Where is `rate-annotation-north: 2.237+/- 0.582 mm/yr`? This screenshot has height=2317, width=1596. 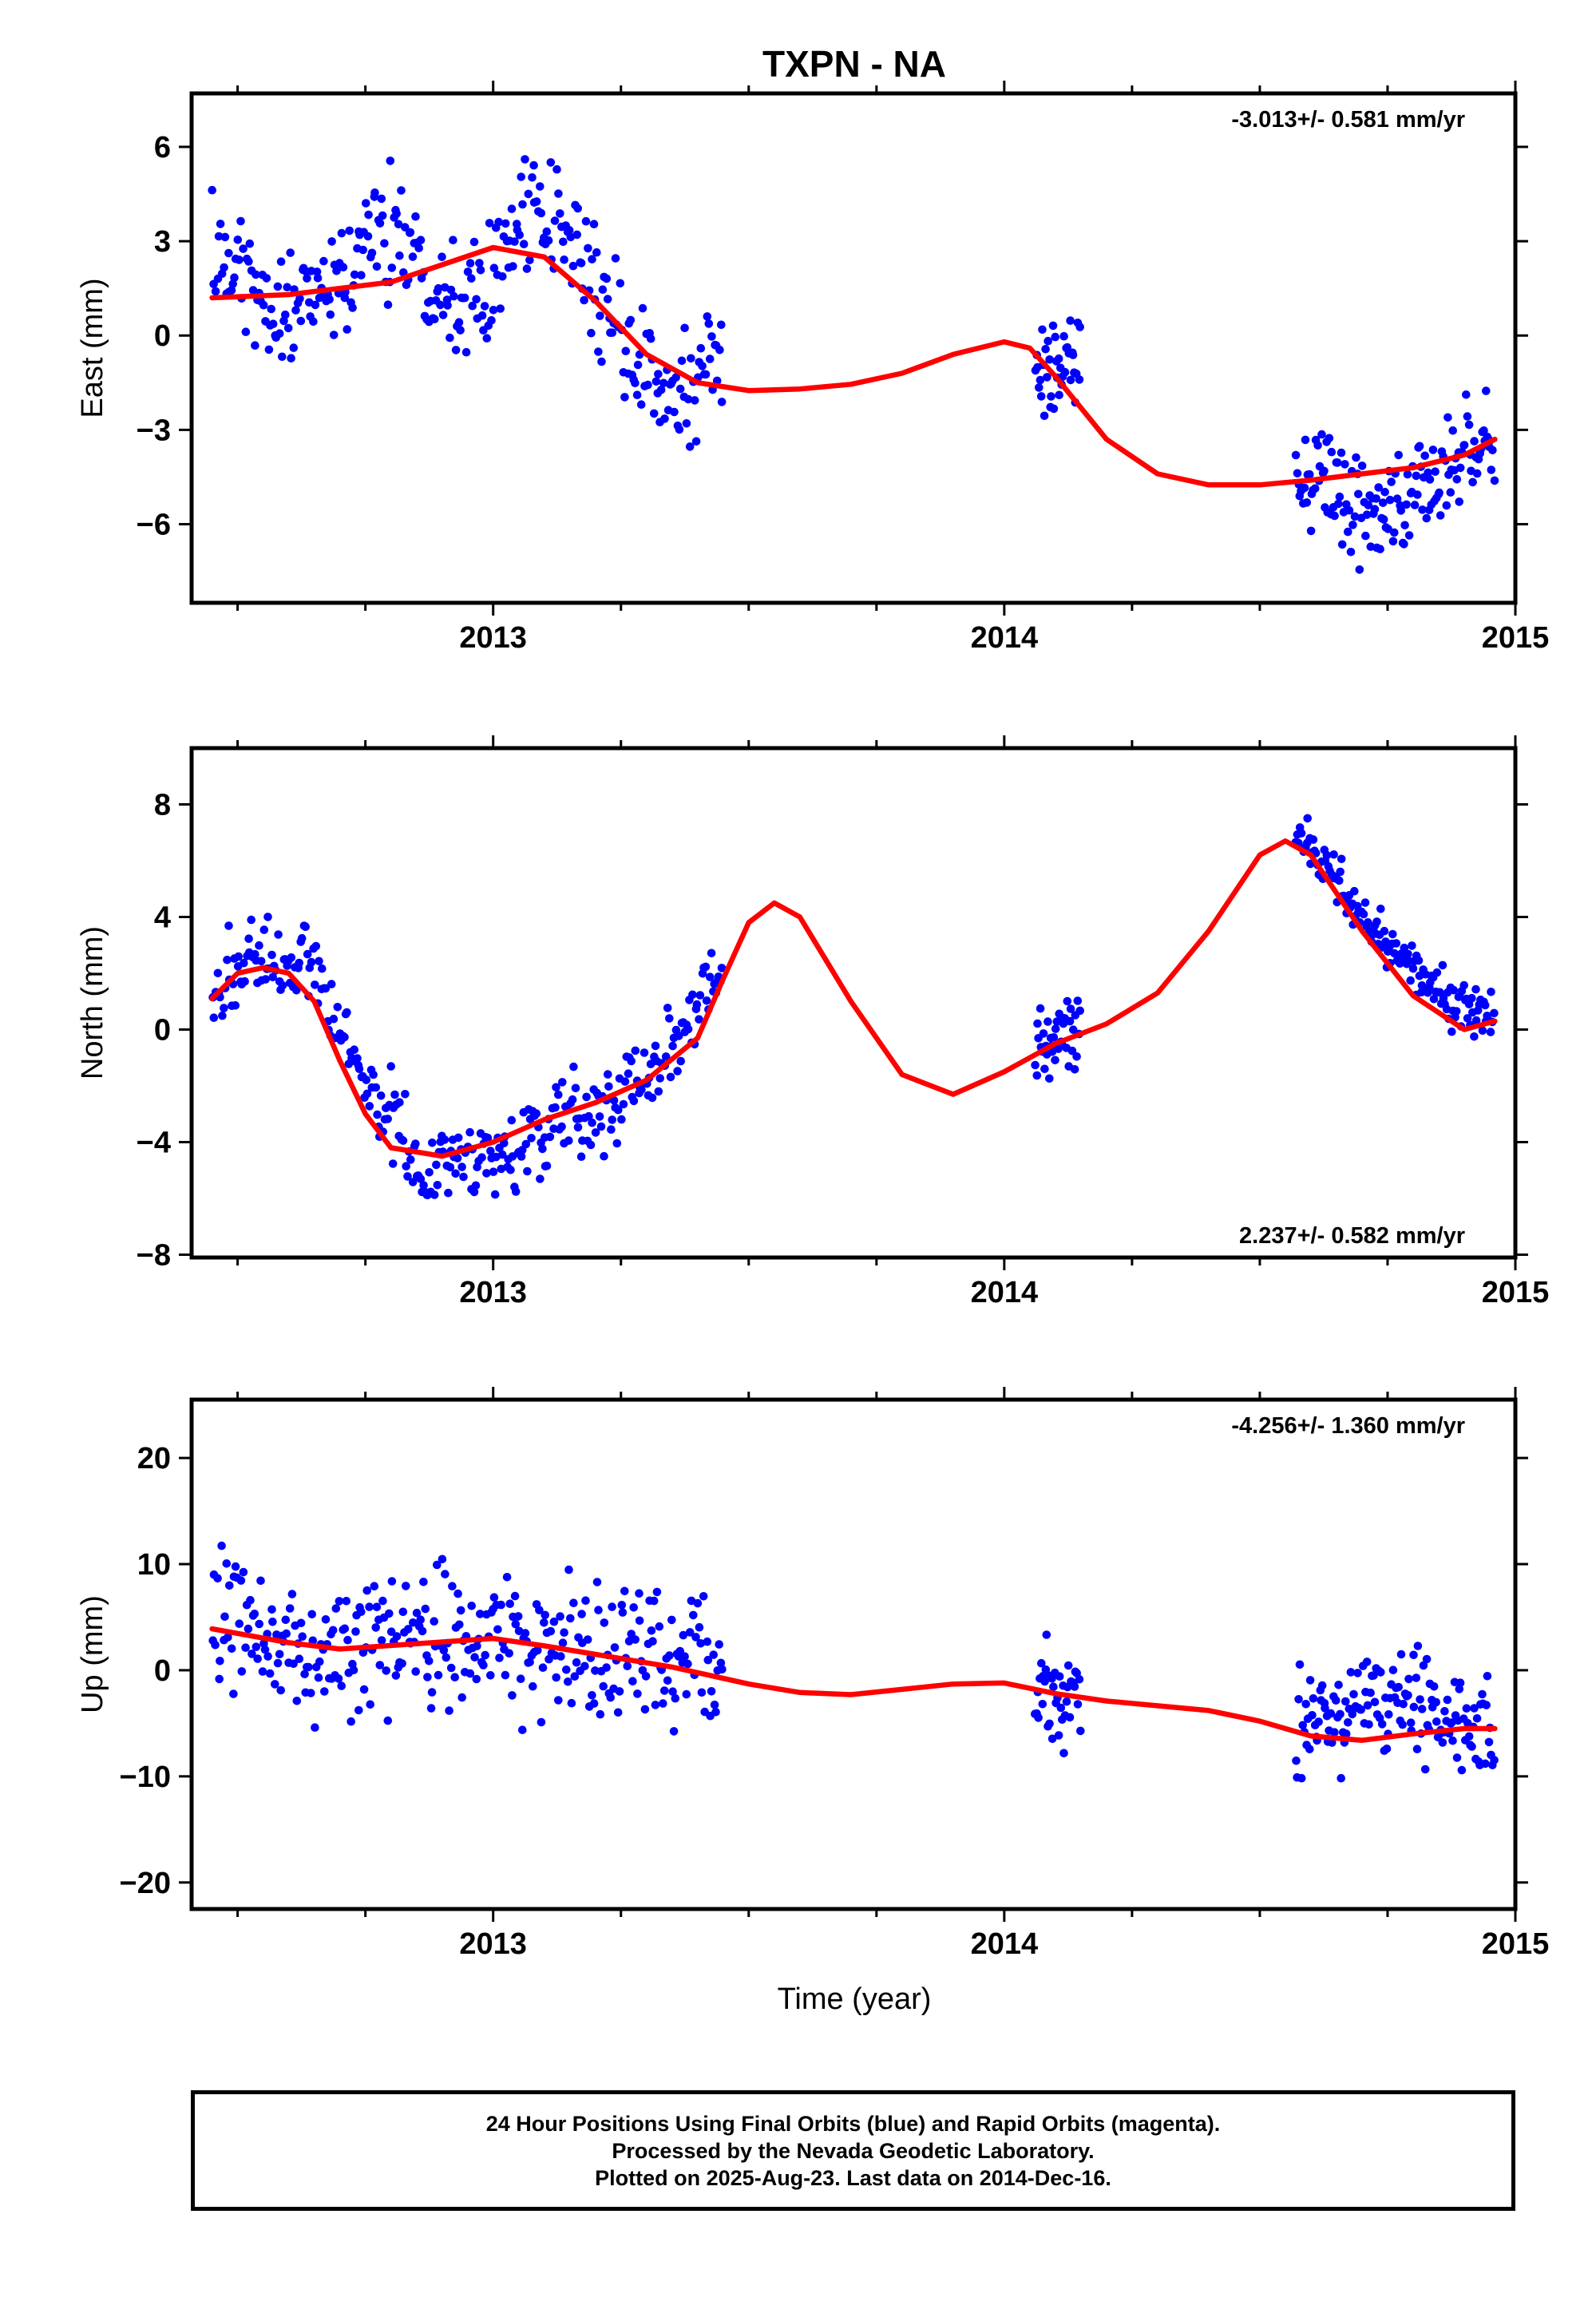 rate-annotation-north: 2.237+/- 0.582 mm/yr is located at coordinates (1352, 1236).